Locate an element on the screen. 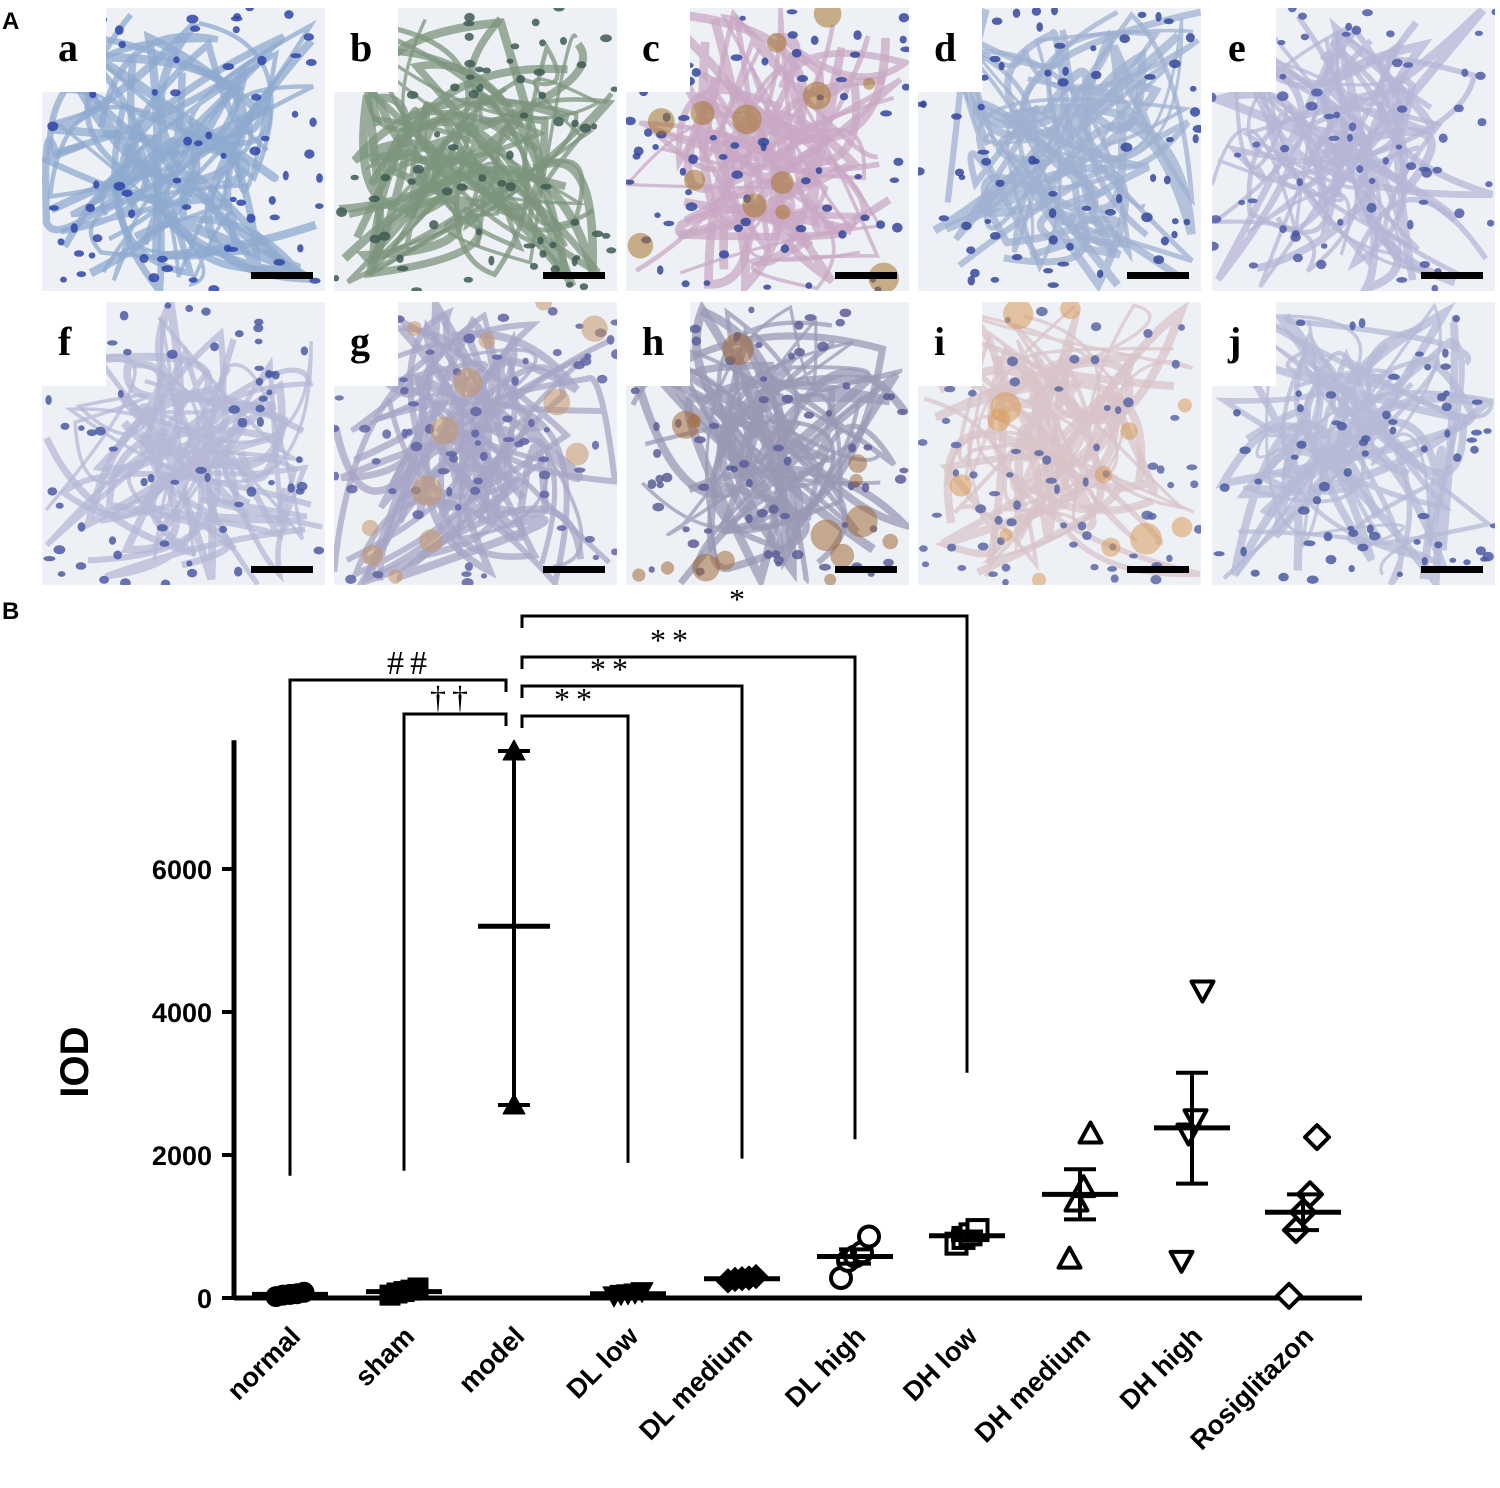 The width and height of the screenshot is (1500, 1488). micrograph-label-box: h is located at coordinates (658, 344).